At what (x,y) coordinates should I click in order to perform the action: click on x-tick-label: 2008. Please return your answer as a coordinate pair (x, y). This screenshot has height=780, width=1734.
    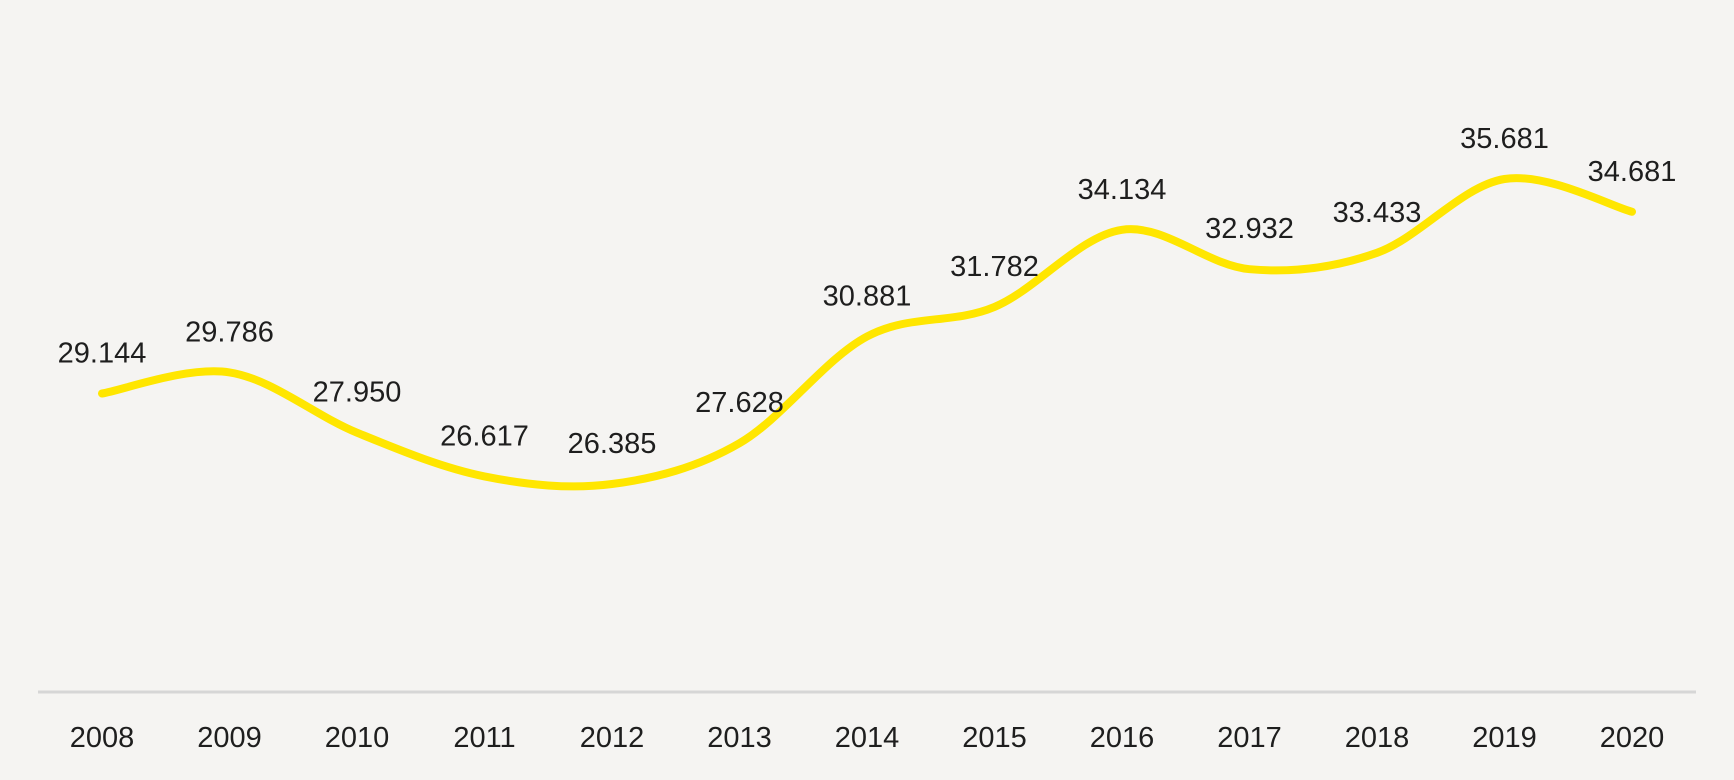
    Looking at the image, I should click on (102, 738).